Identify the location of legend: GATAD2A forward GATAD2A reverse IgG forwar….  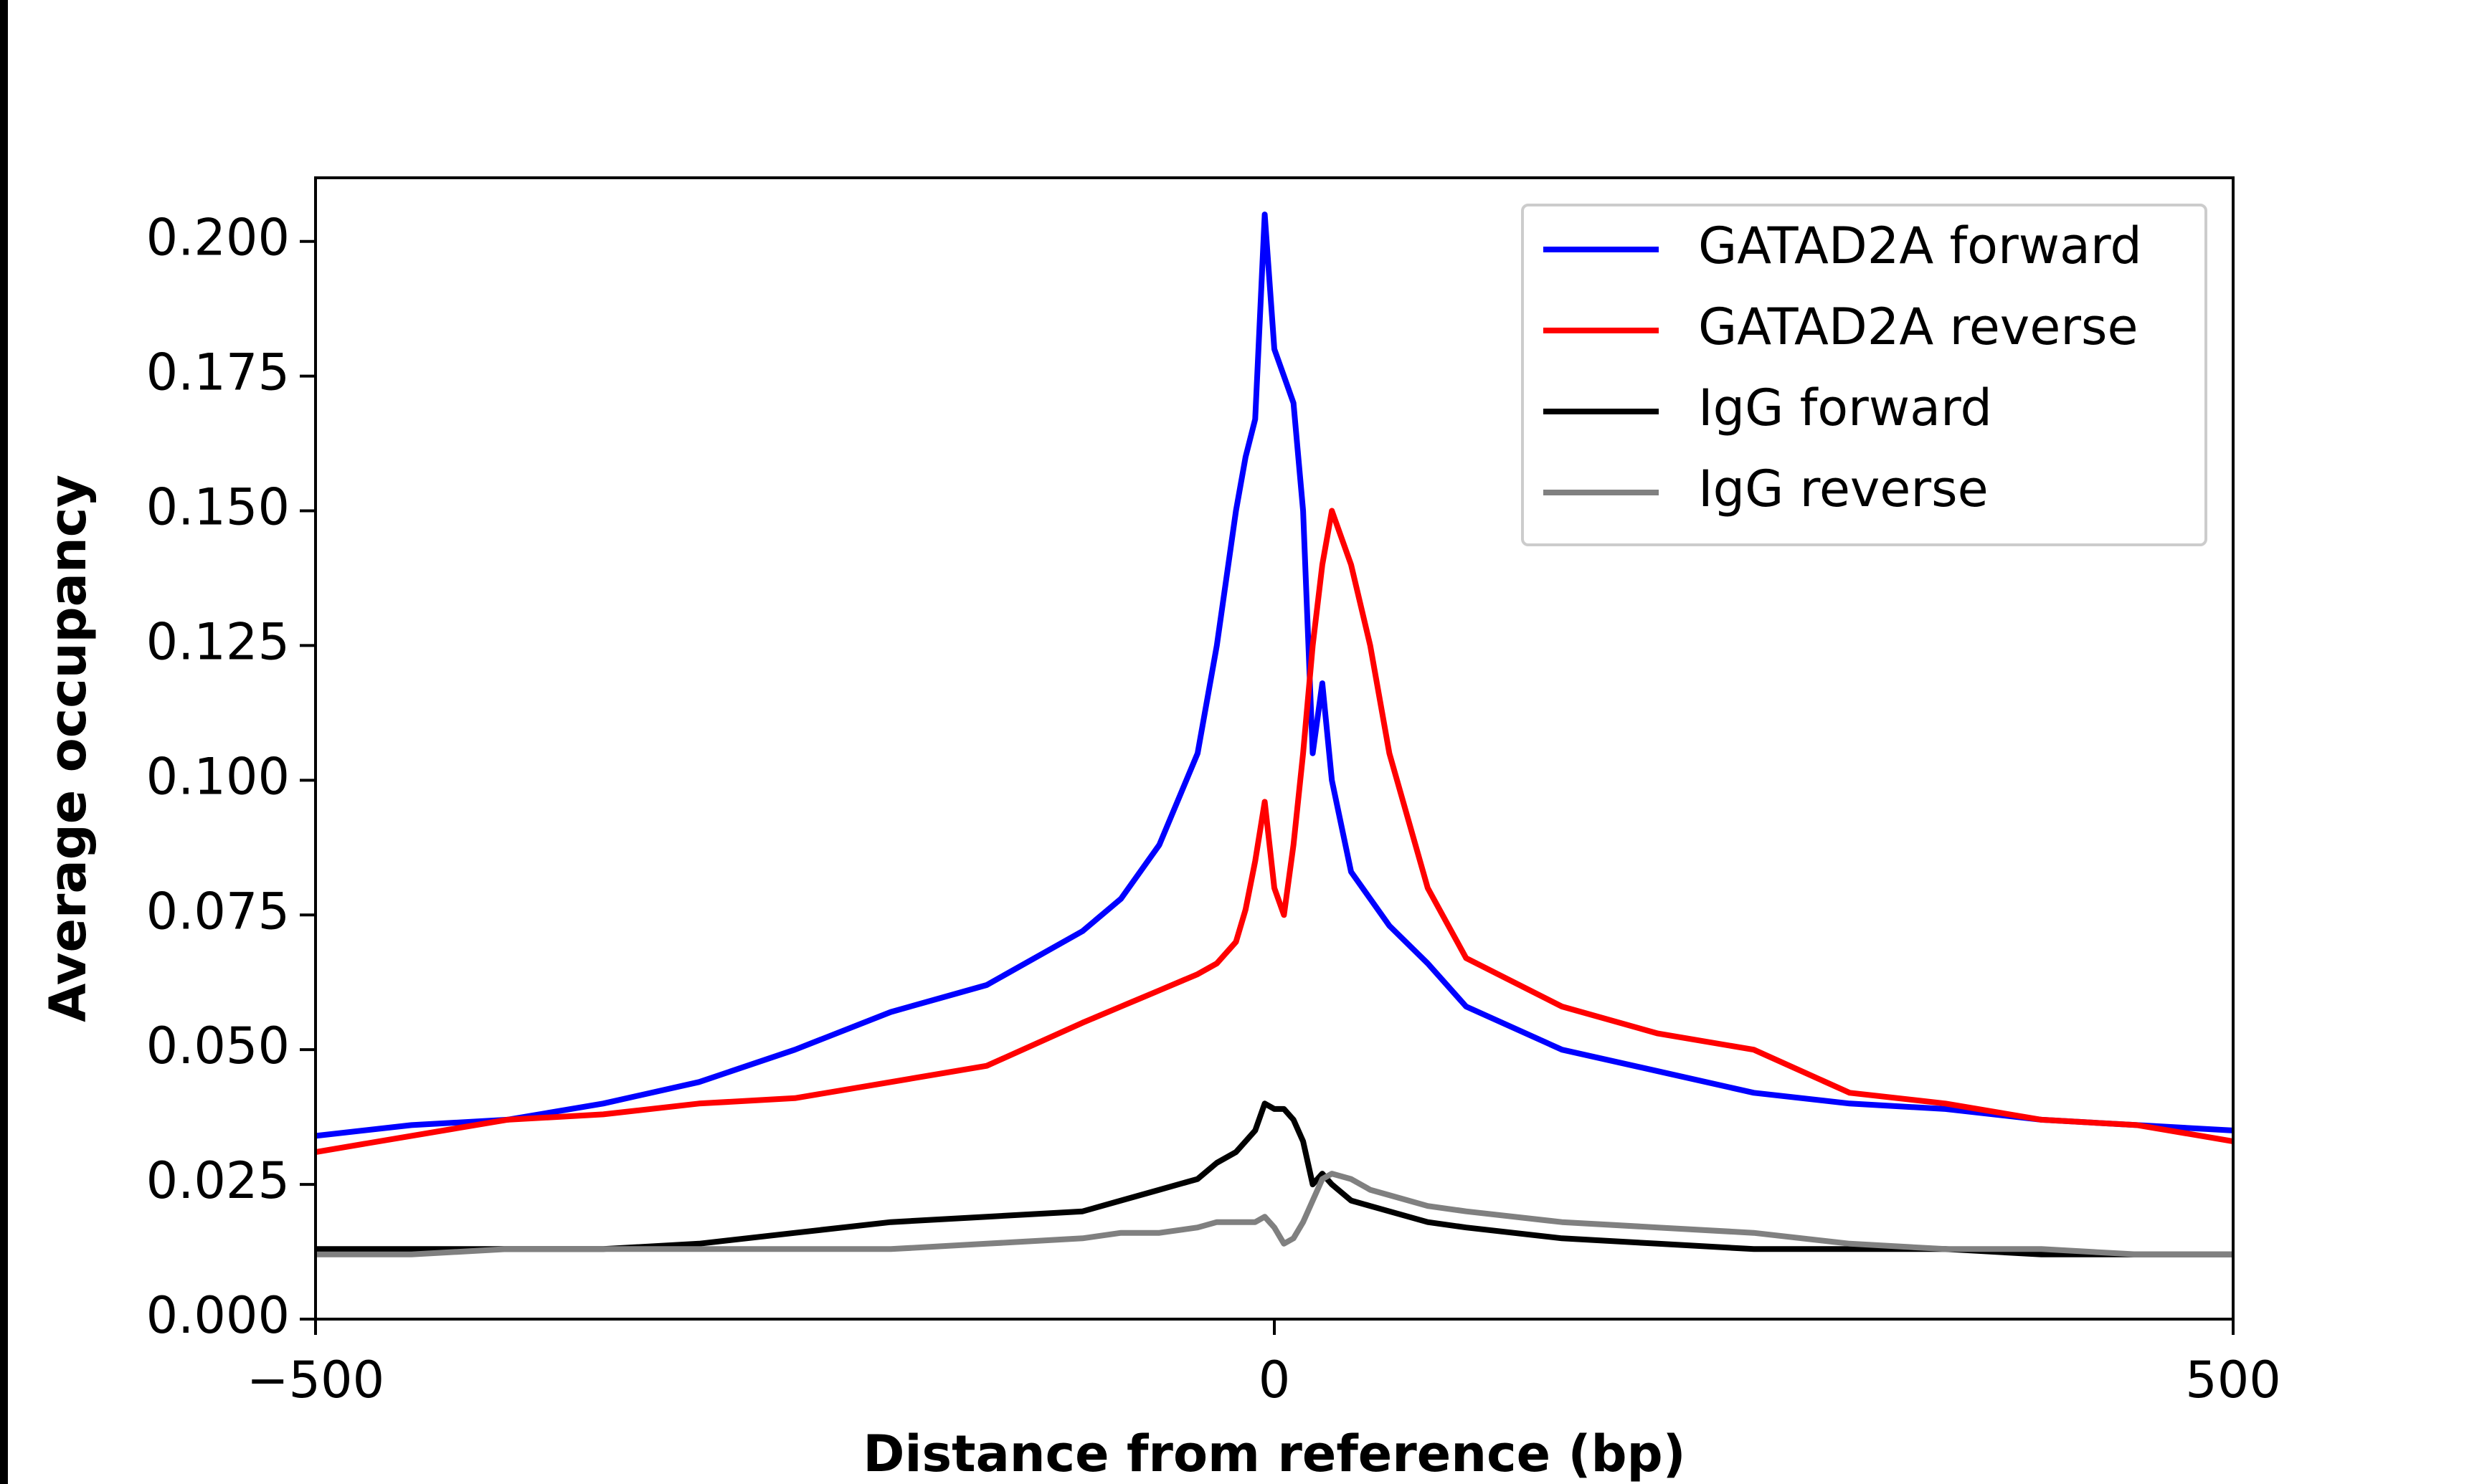
(1864, 375).